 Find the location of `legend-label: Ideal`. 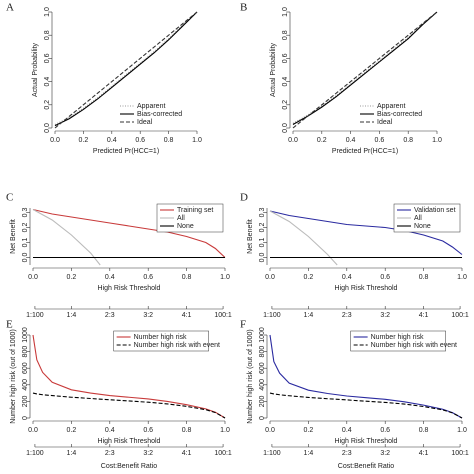

legend-label: Ideal is located at coordinates (145, 122).